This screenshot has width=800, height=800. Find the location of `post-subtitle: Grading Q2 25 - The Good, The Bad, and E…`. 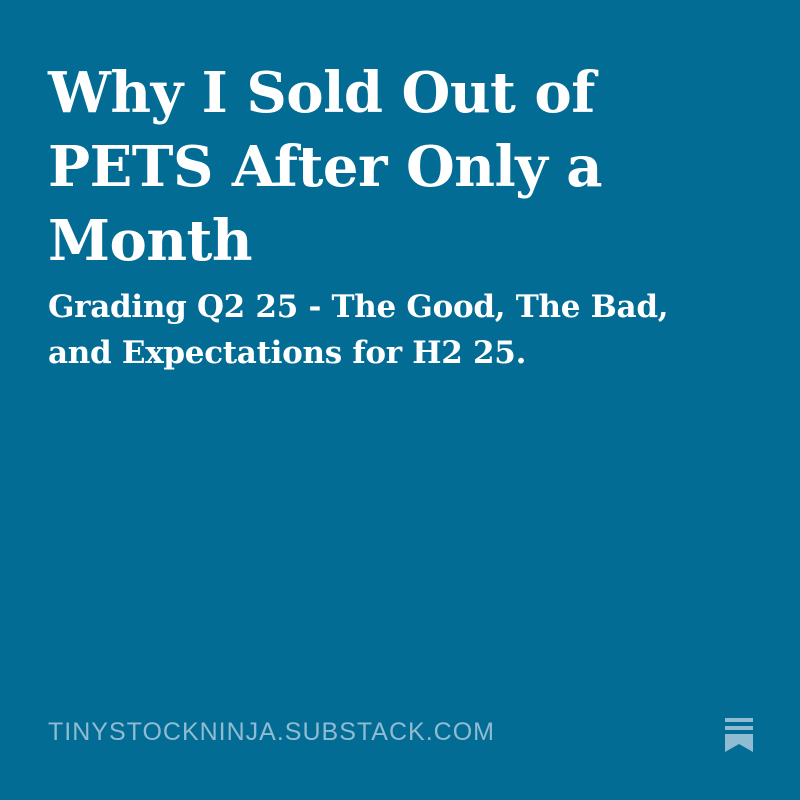

post-subtitle: Grading Q2 25 - The Good, The Bad, and E… is located at coordinates (358, 330).